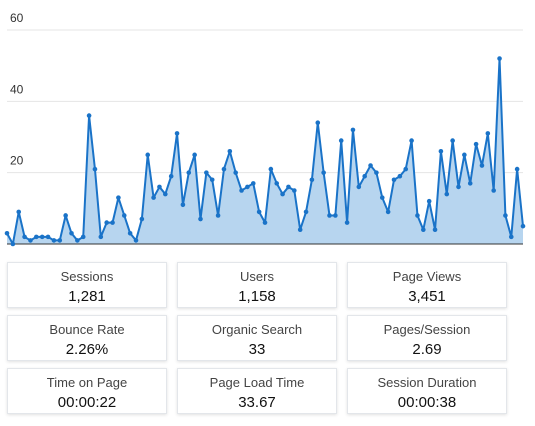  What do you see at coordinates (427, 391) in the screenshot?
I see `metric-card-session-duration: Session Duration 00:00:38` at bounding box center [427, 391].